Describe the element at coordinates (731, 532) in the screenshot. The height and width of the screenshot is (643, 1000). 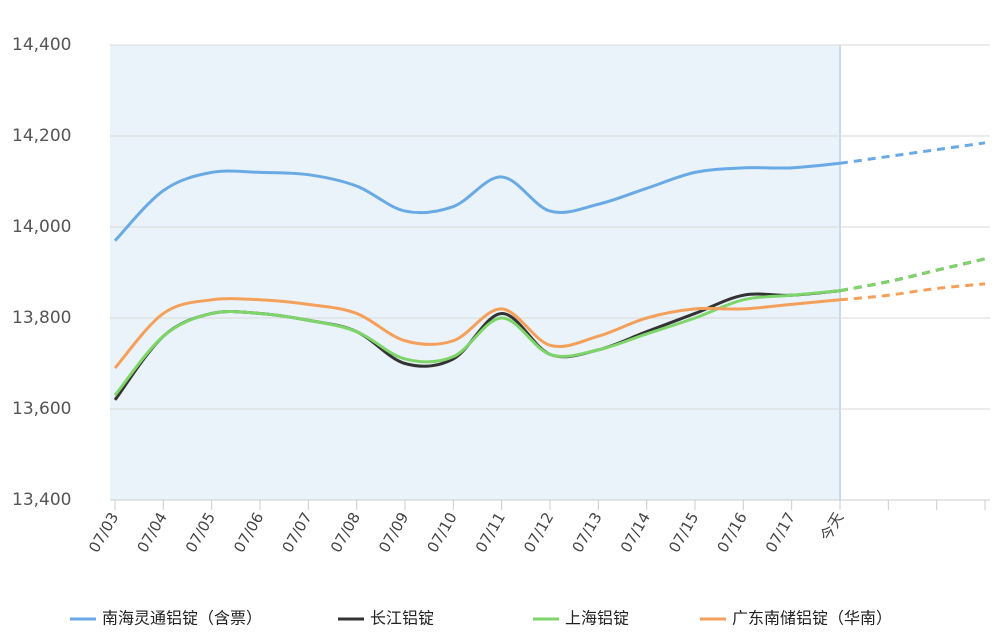
I see `x-tick-label: 07/16` at that location.